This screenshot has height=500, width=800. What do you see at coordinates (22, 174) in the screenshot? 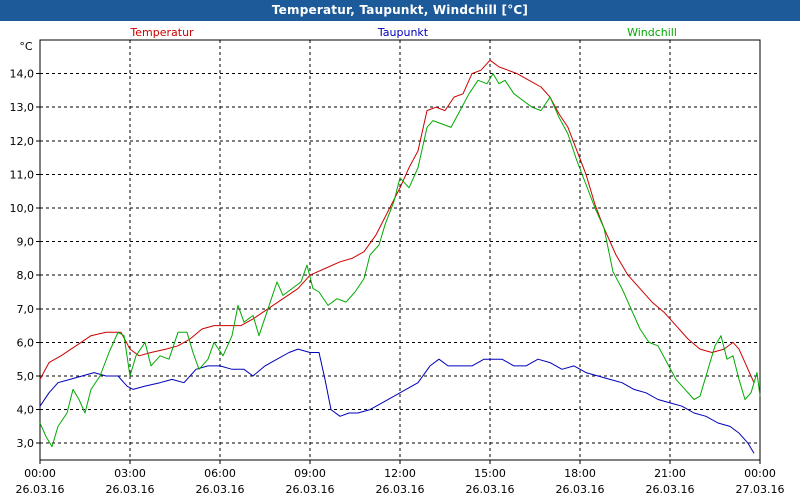
I see `y-tick-label: 11,0` at bounding box center [22, 174].